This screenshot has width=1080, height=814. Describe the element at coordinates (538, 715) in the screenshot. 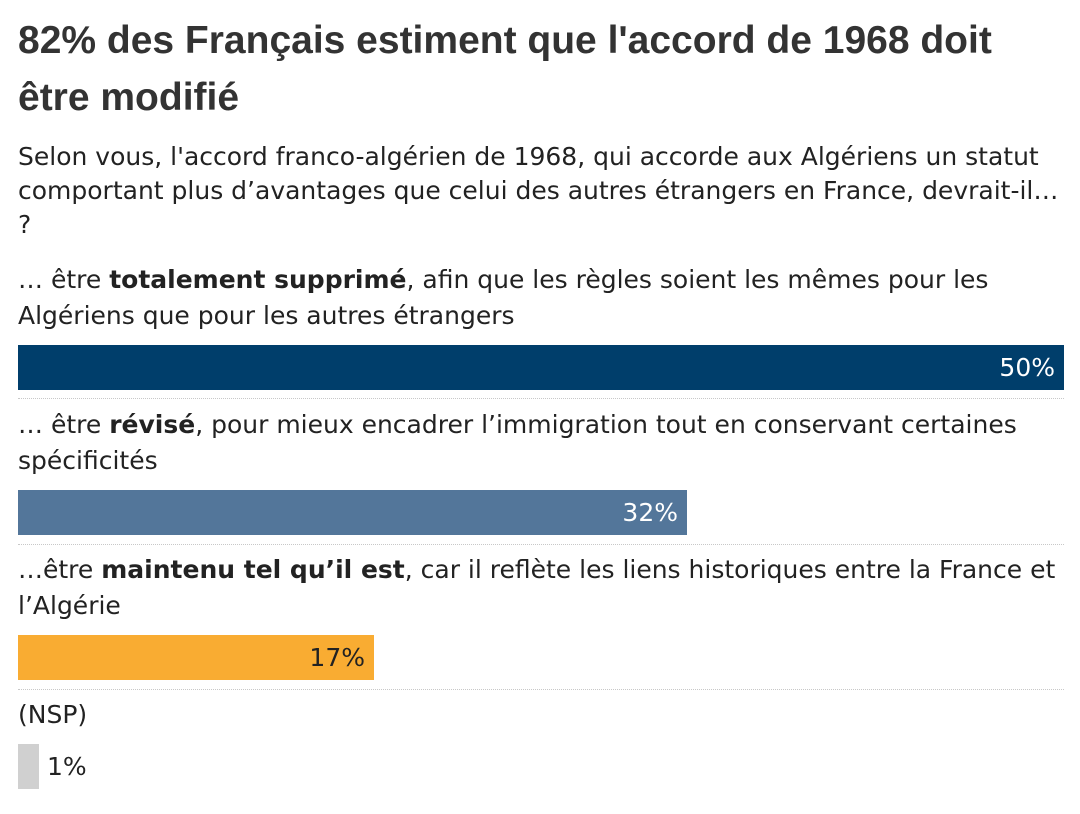

I see `category-label: (NSP)` at that location.